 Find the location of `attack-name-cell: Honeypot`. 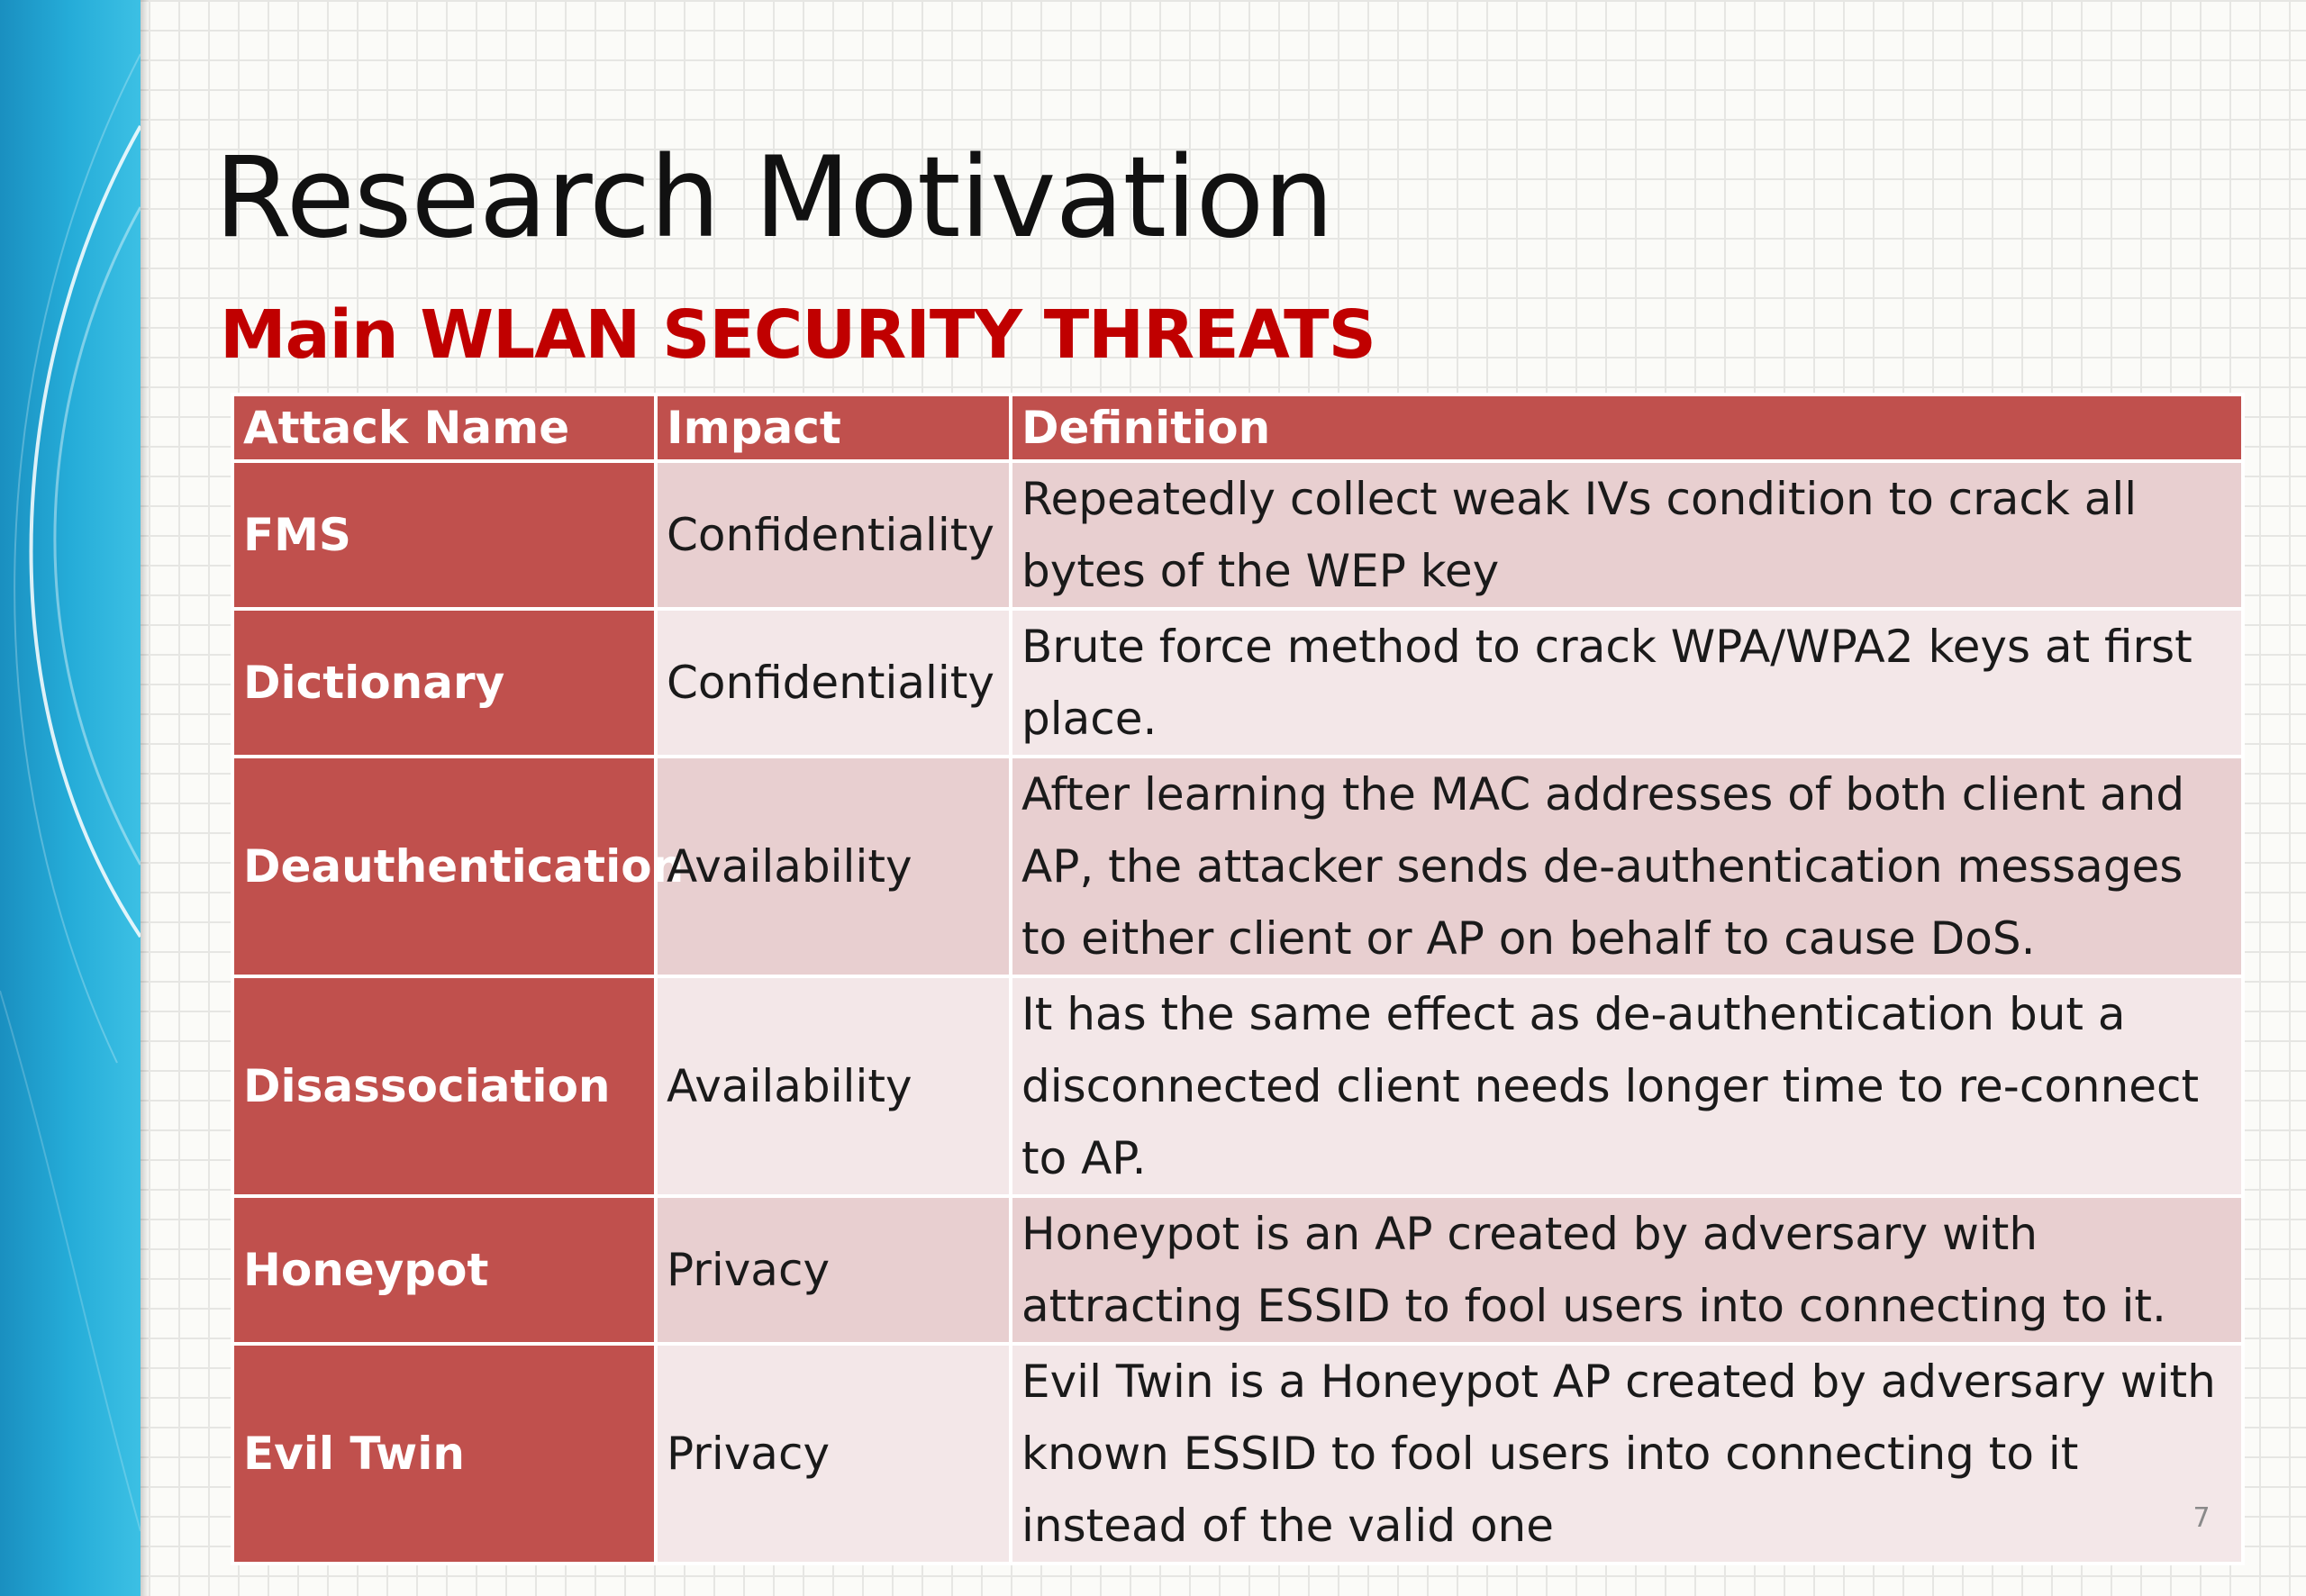

attack-name-cell: Honeypot is located at coordinates (444, 1270).